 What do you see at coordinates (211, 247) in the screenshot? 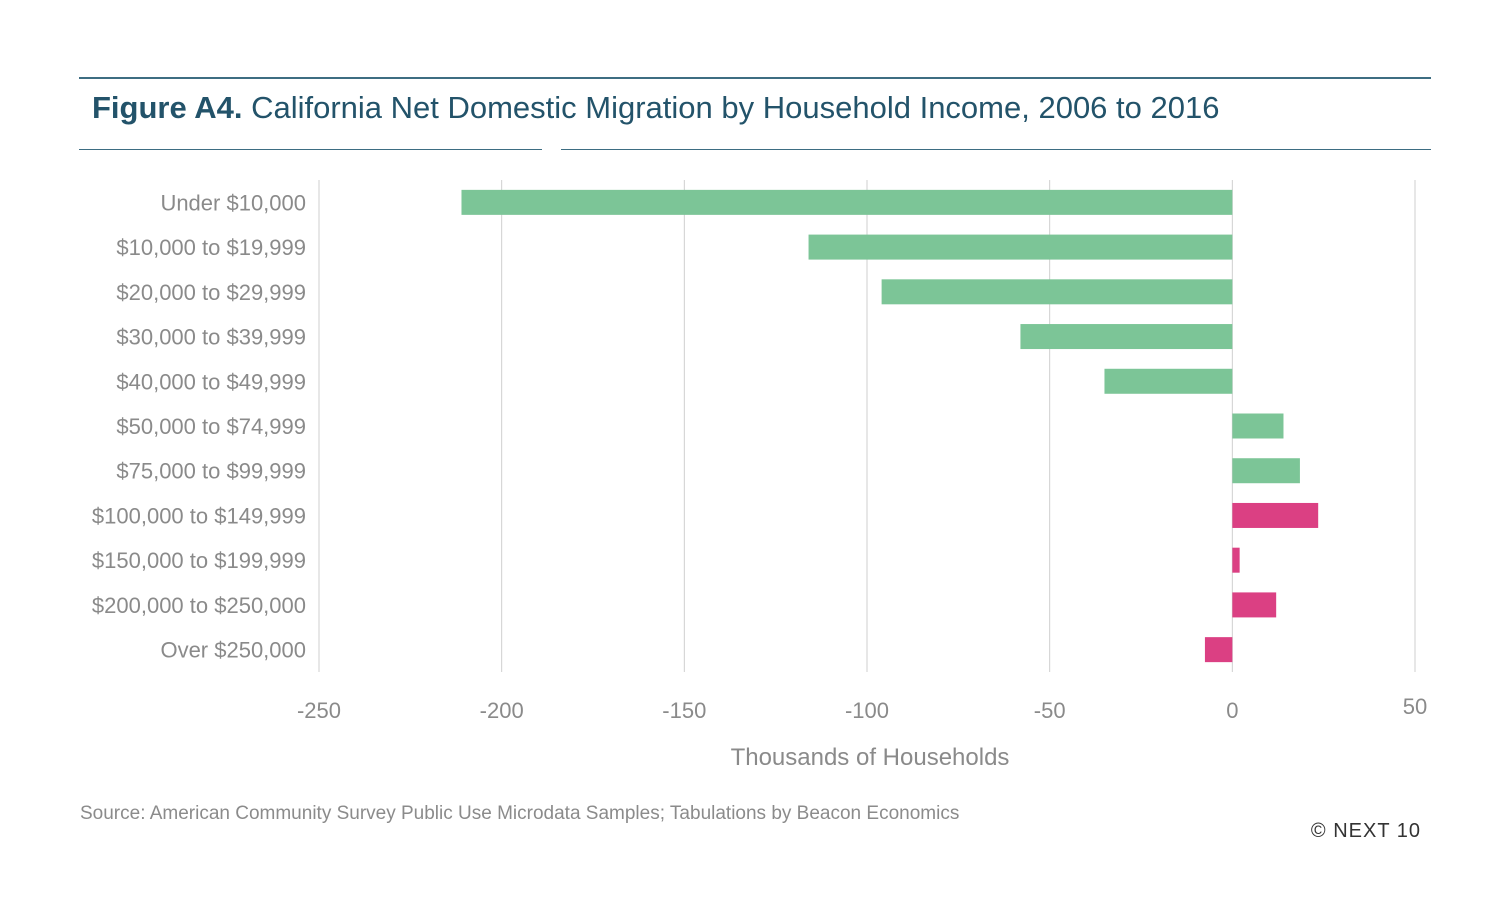
I see `category-label-1: $10,000 to $19,999` at bounding box center [211, 247].